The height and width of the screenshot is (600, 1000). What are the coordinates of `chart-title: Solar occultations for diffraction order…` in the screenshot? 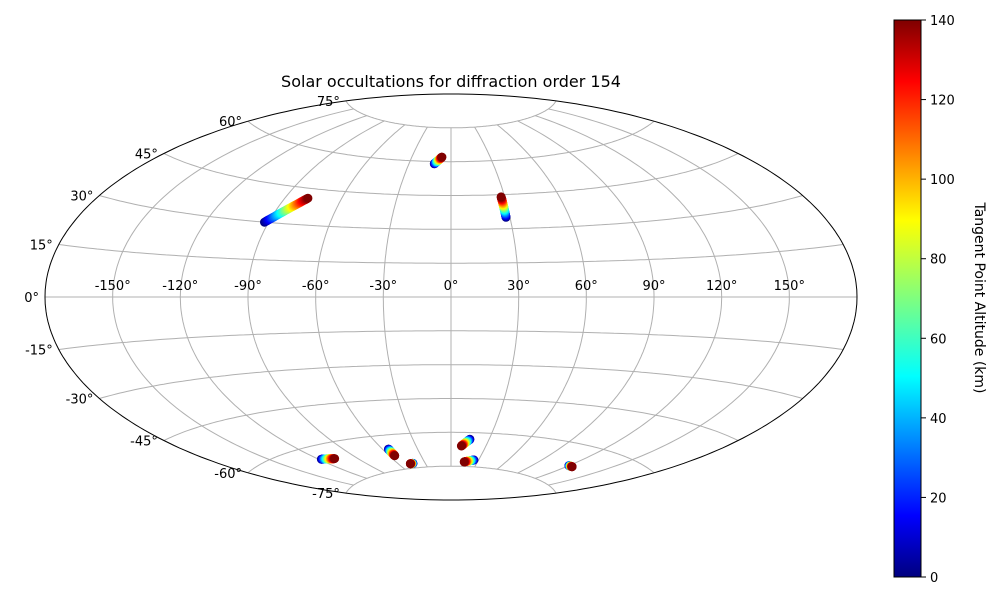 It's located at (451, 81).